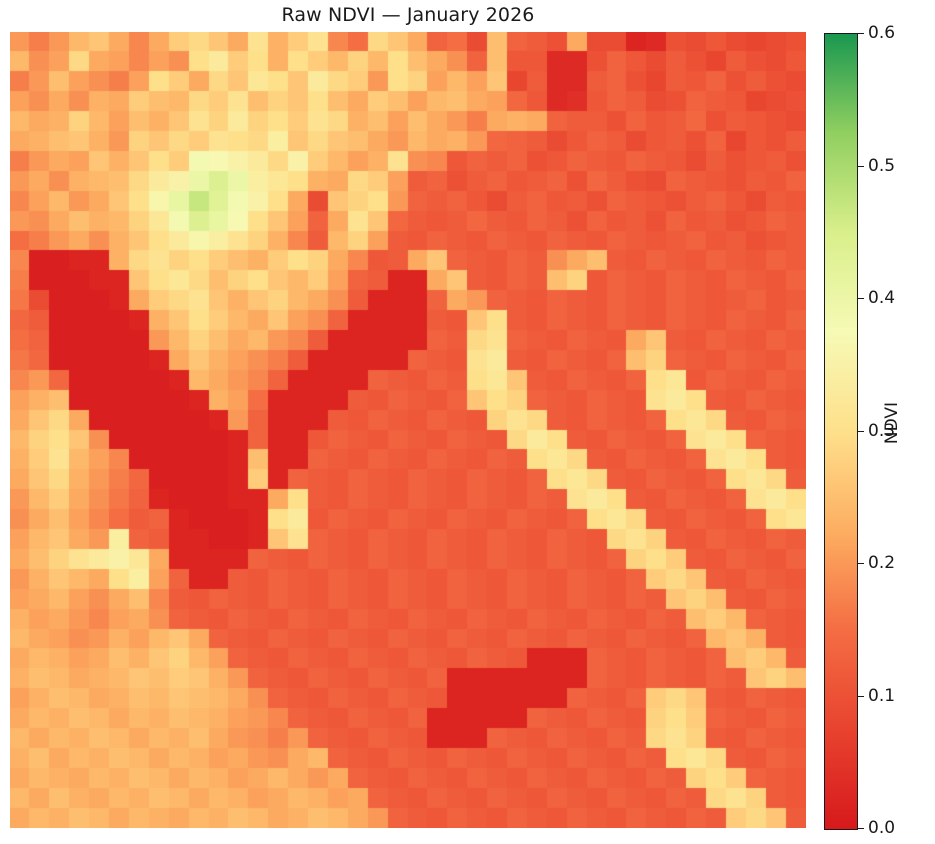 The height and width of the screenshot is (844, 935). What do you see at coordinates (882, 563) in the screenshot?
I see `colorbar-tick-label: 0.2` at bounding box center [882, 563].